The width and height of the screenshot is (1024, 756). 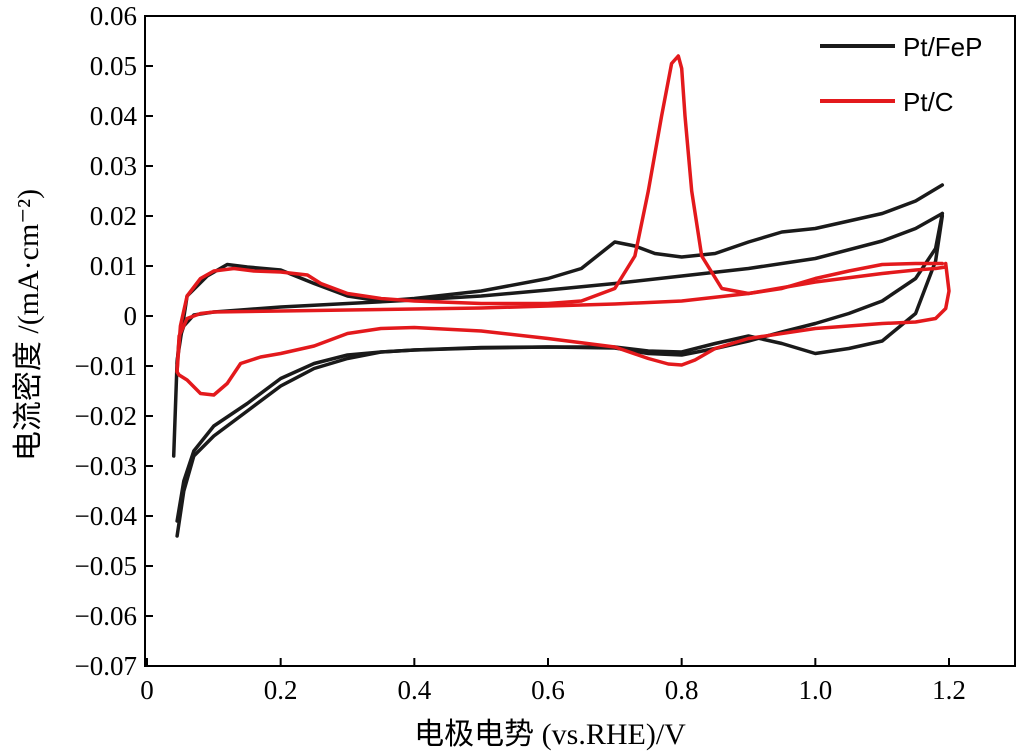 What do you see at coordinates (113, 66) in the screenshot?
I see `y-tick-label: 0.05` at bounding box center [113, 66].